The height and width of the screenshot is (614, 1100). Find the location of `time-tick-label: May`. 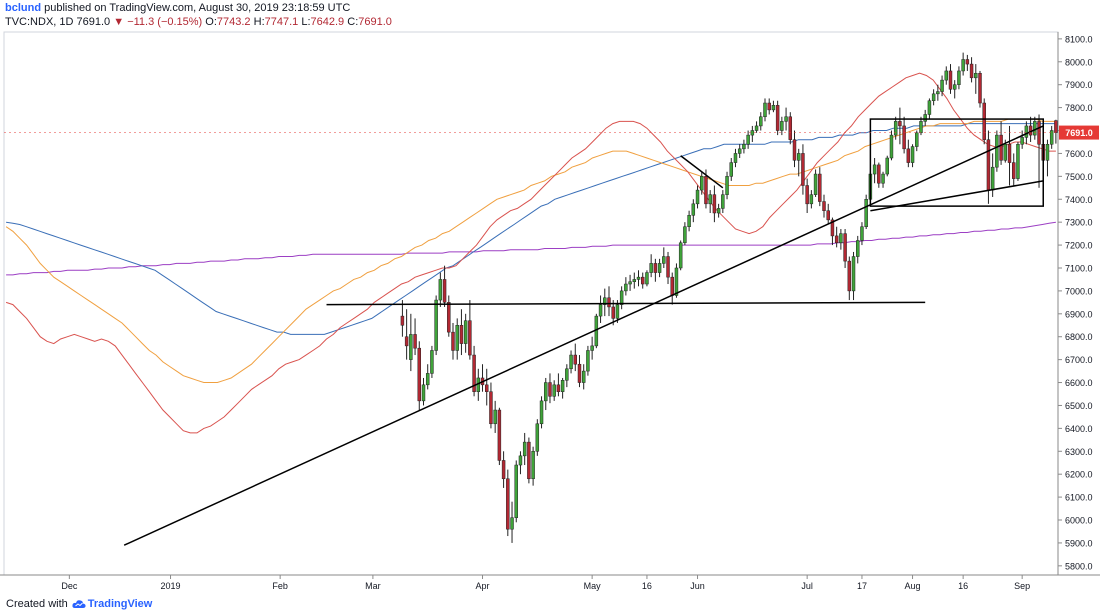

time-tick-label: May is located at coordinates (593, 586).